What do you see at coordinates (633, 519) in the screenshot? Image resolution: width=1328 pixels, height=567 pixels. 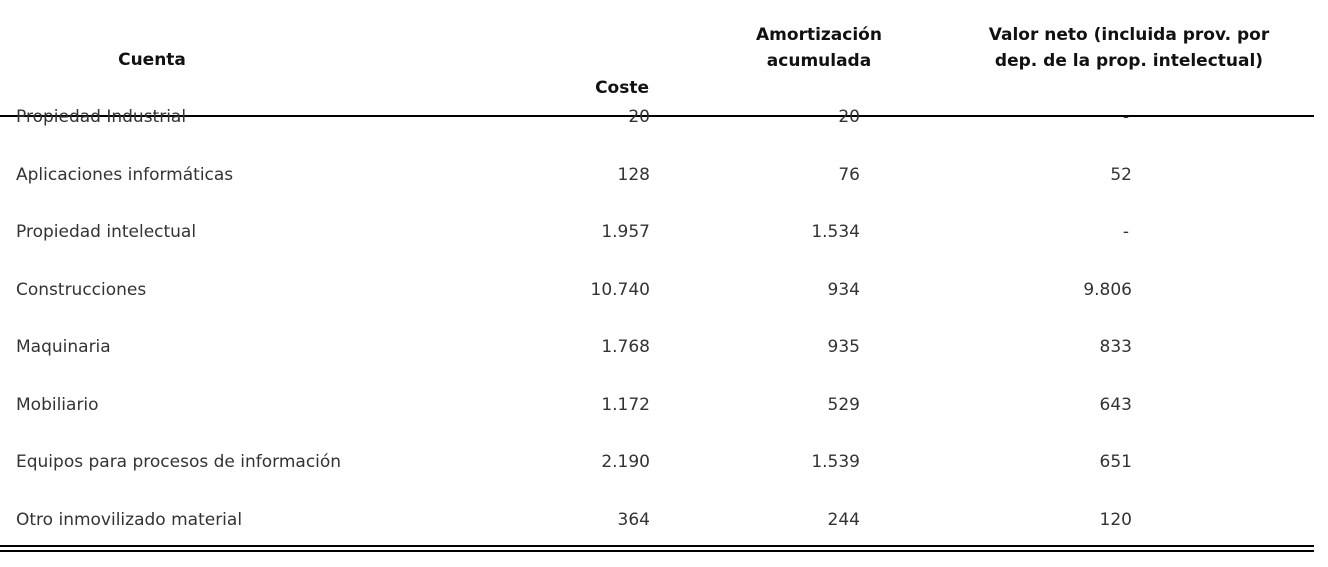 I see `cell-coste: 364` at bounding box center [633, 519].